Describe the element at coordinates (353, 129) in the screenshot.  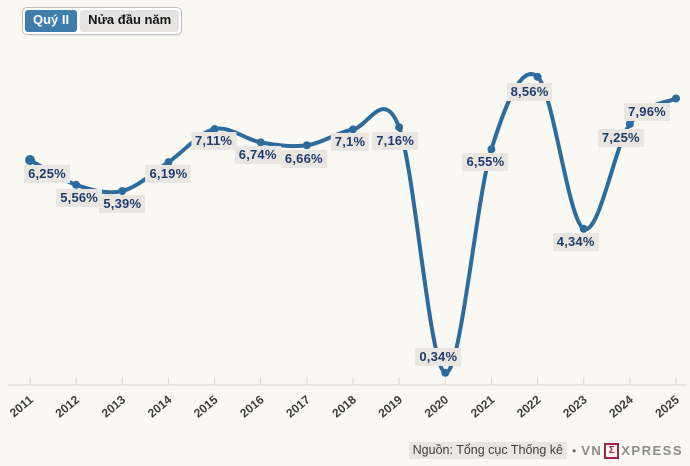
I see `data-point-2018` at that location.